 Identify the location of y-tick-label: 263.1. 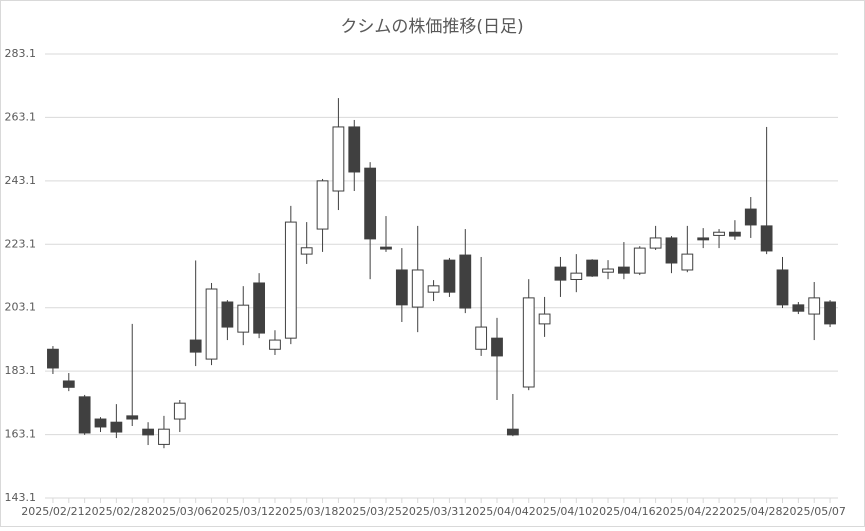
(21, 116).